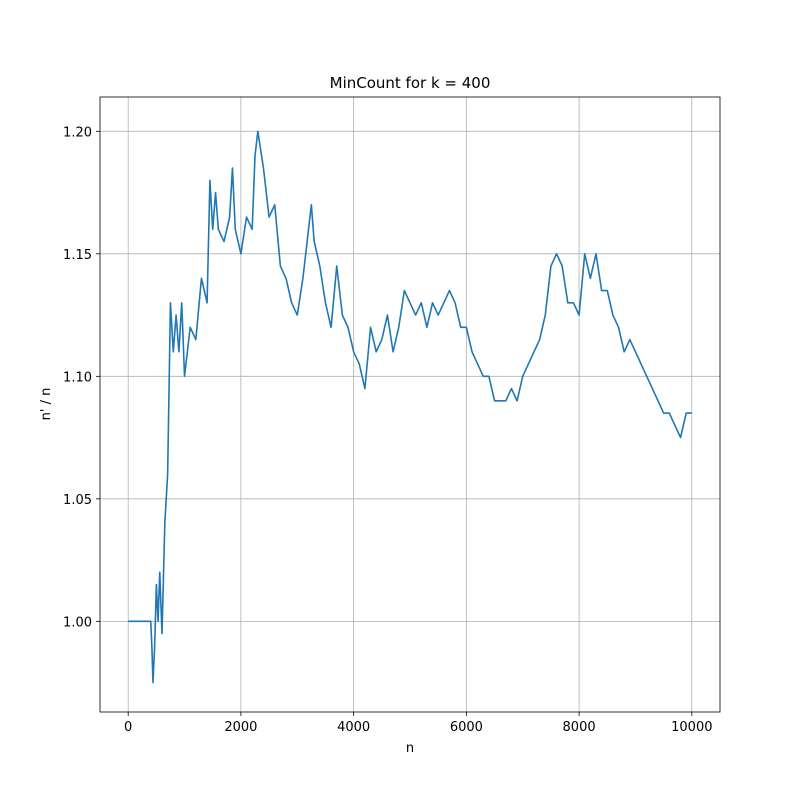 The height and width of the screenshot is (800, 800). Describe the element at coordinates (128, 727) in the screenshot. I see `x-tick-label: 0` at that location.